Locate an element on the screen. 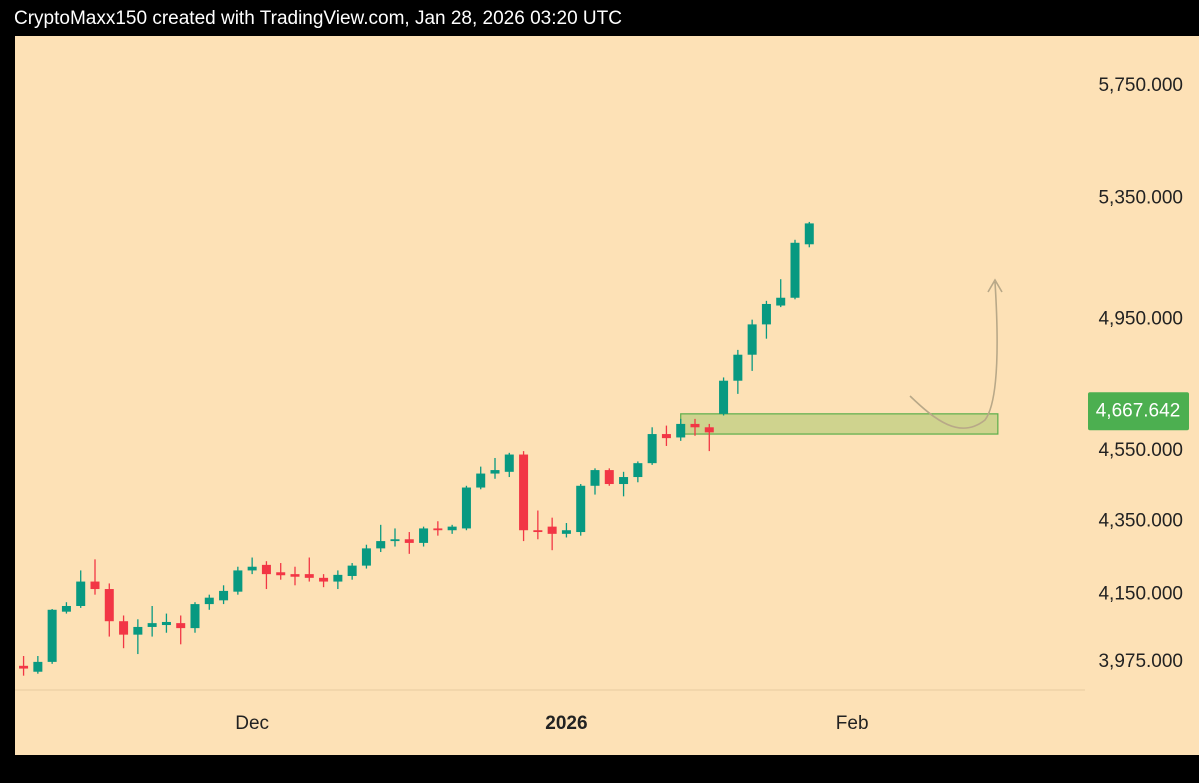  y-tick-label: 4,550.000 is located at coordinates (1140, 450).